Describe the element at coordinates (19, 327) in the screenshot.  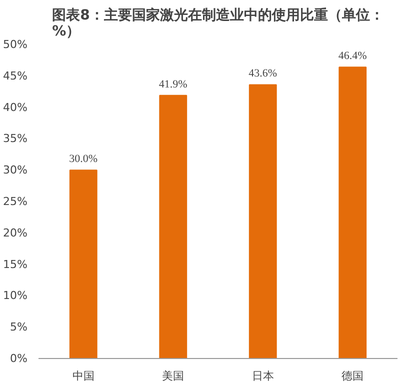
I see `y-tick-label: 5%` at that location.